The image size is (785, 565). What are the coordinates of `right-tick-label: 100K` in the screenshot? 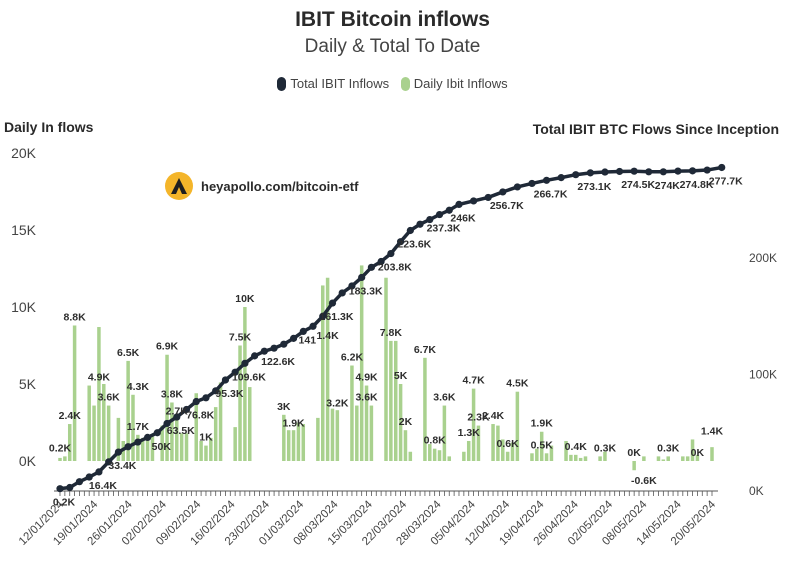 It's located at (763, 375).